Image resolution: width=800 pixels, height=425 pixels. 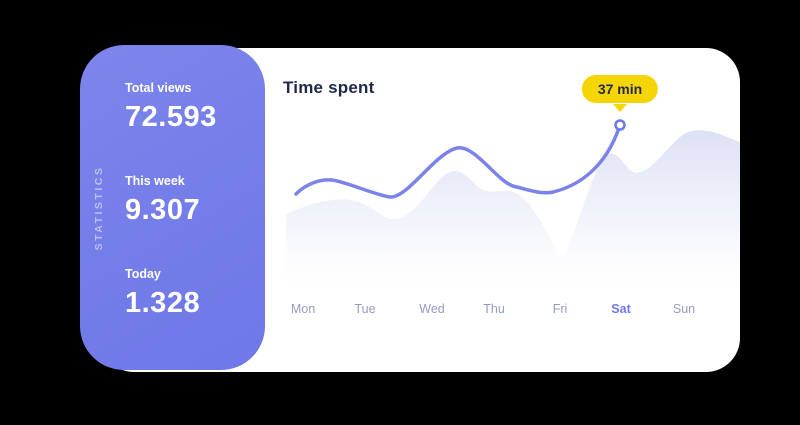 What do you see at coordinates (158, 88) in the screenshot?
I see `stat-label: Total views` at bounding box center [158, 88].